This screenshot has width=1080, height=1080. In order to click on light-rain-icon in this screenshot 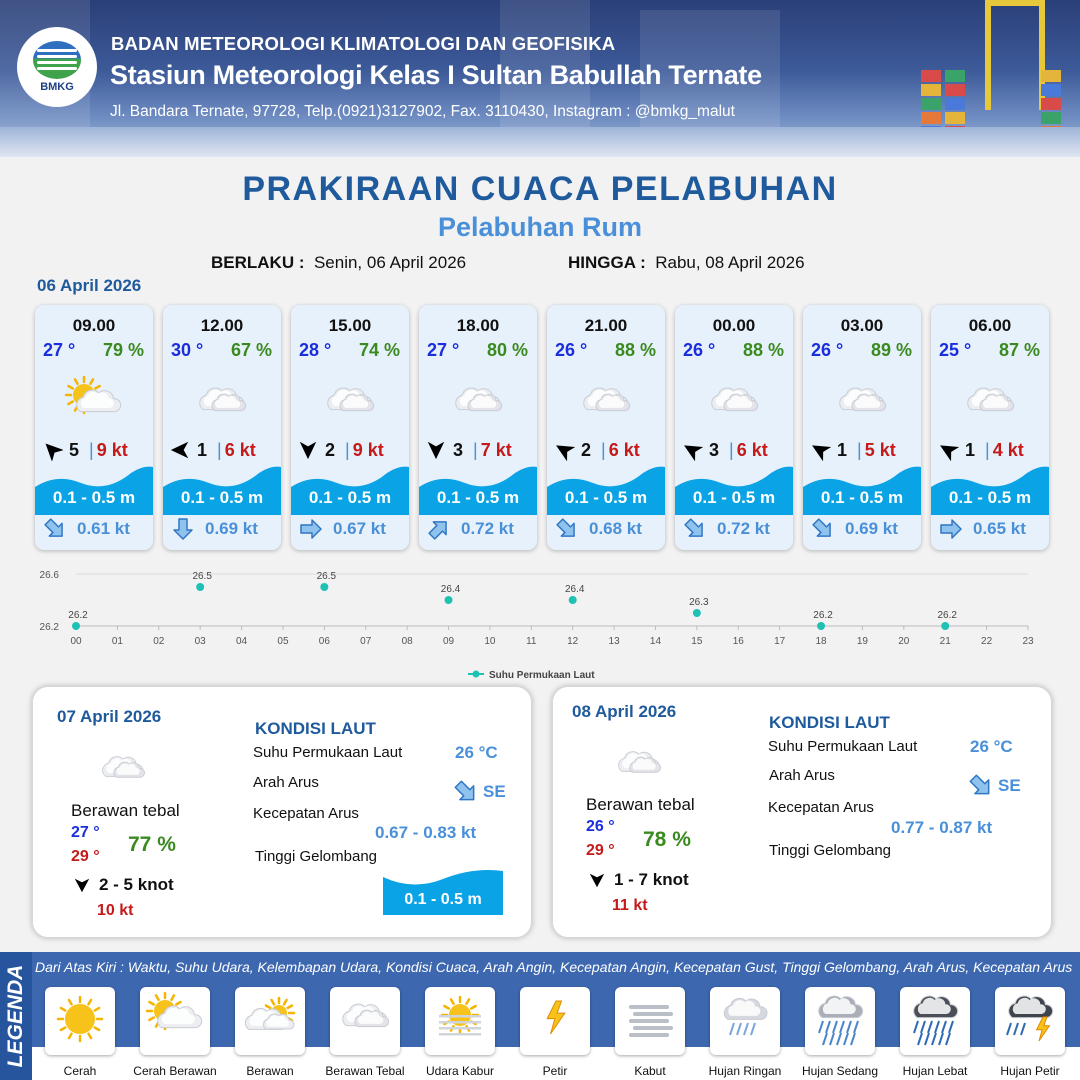, I will do `click(745, 1016)`.